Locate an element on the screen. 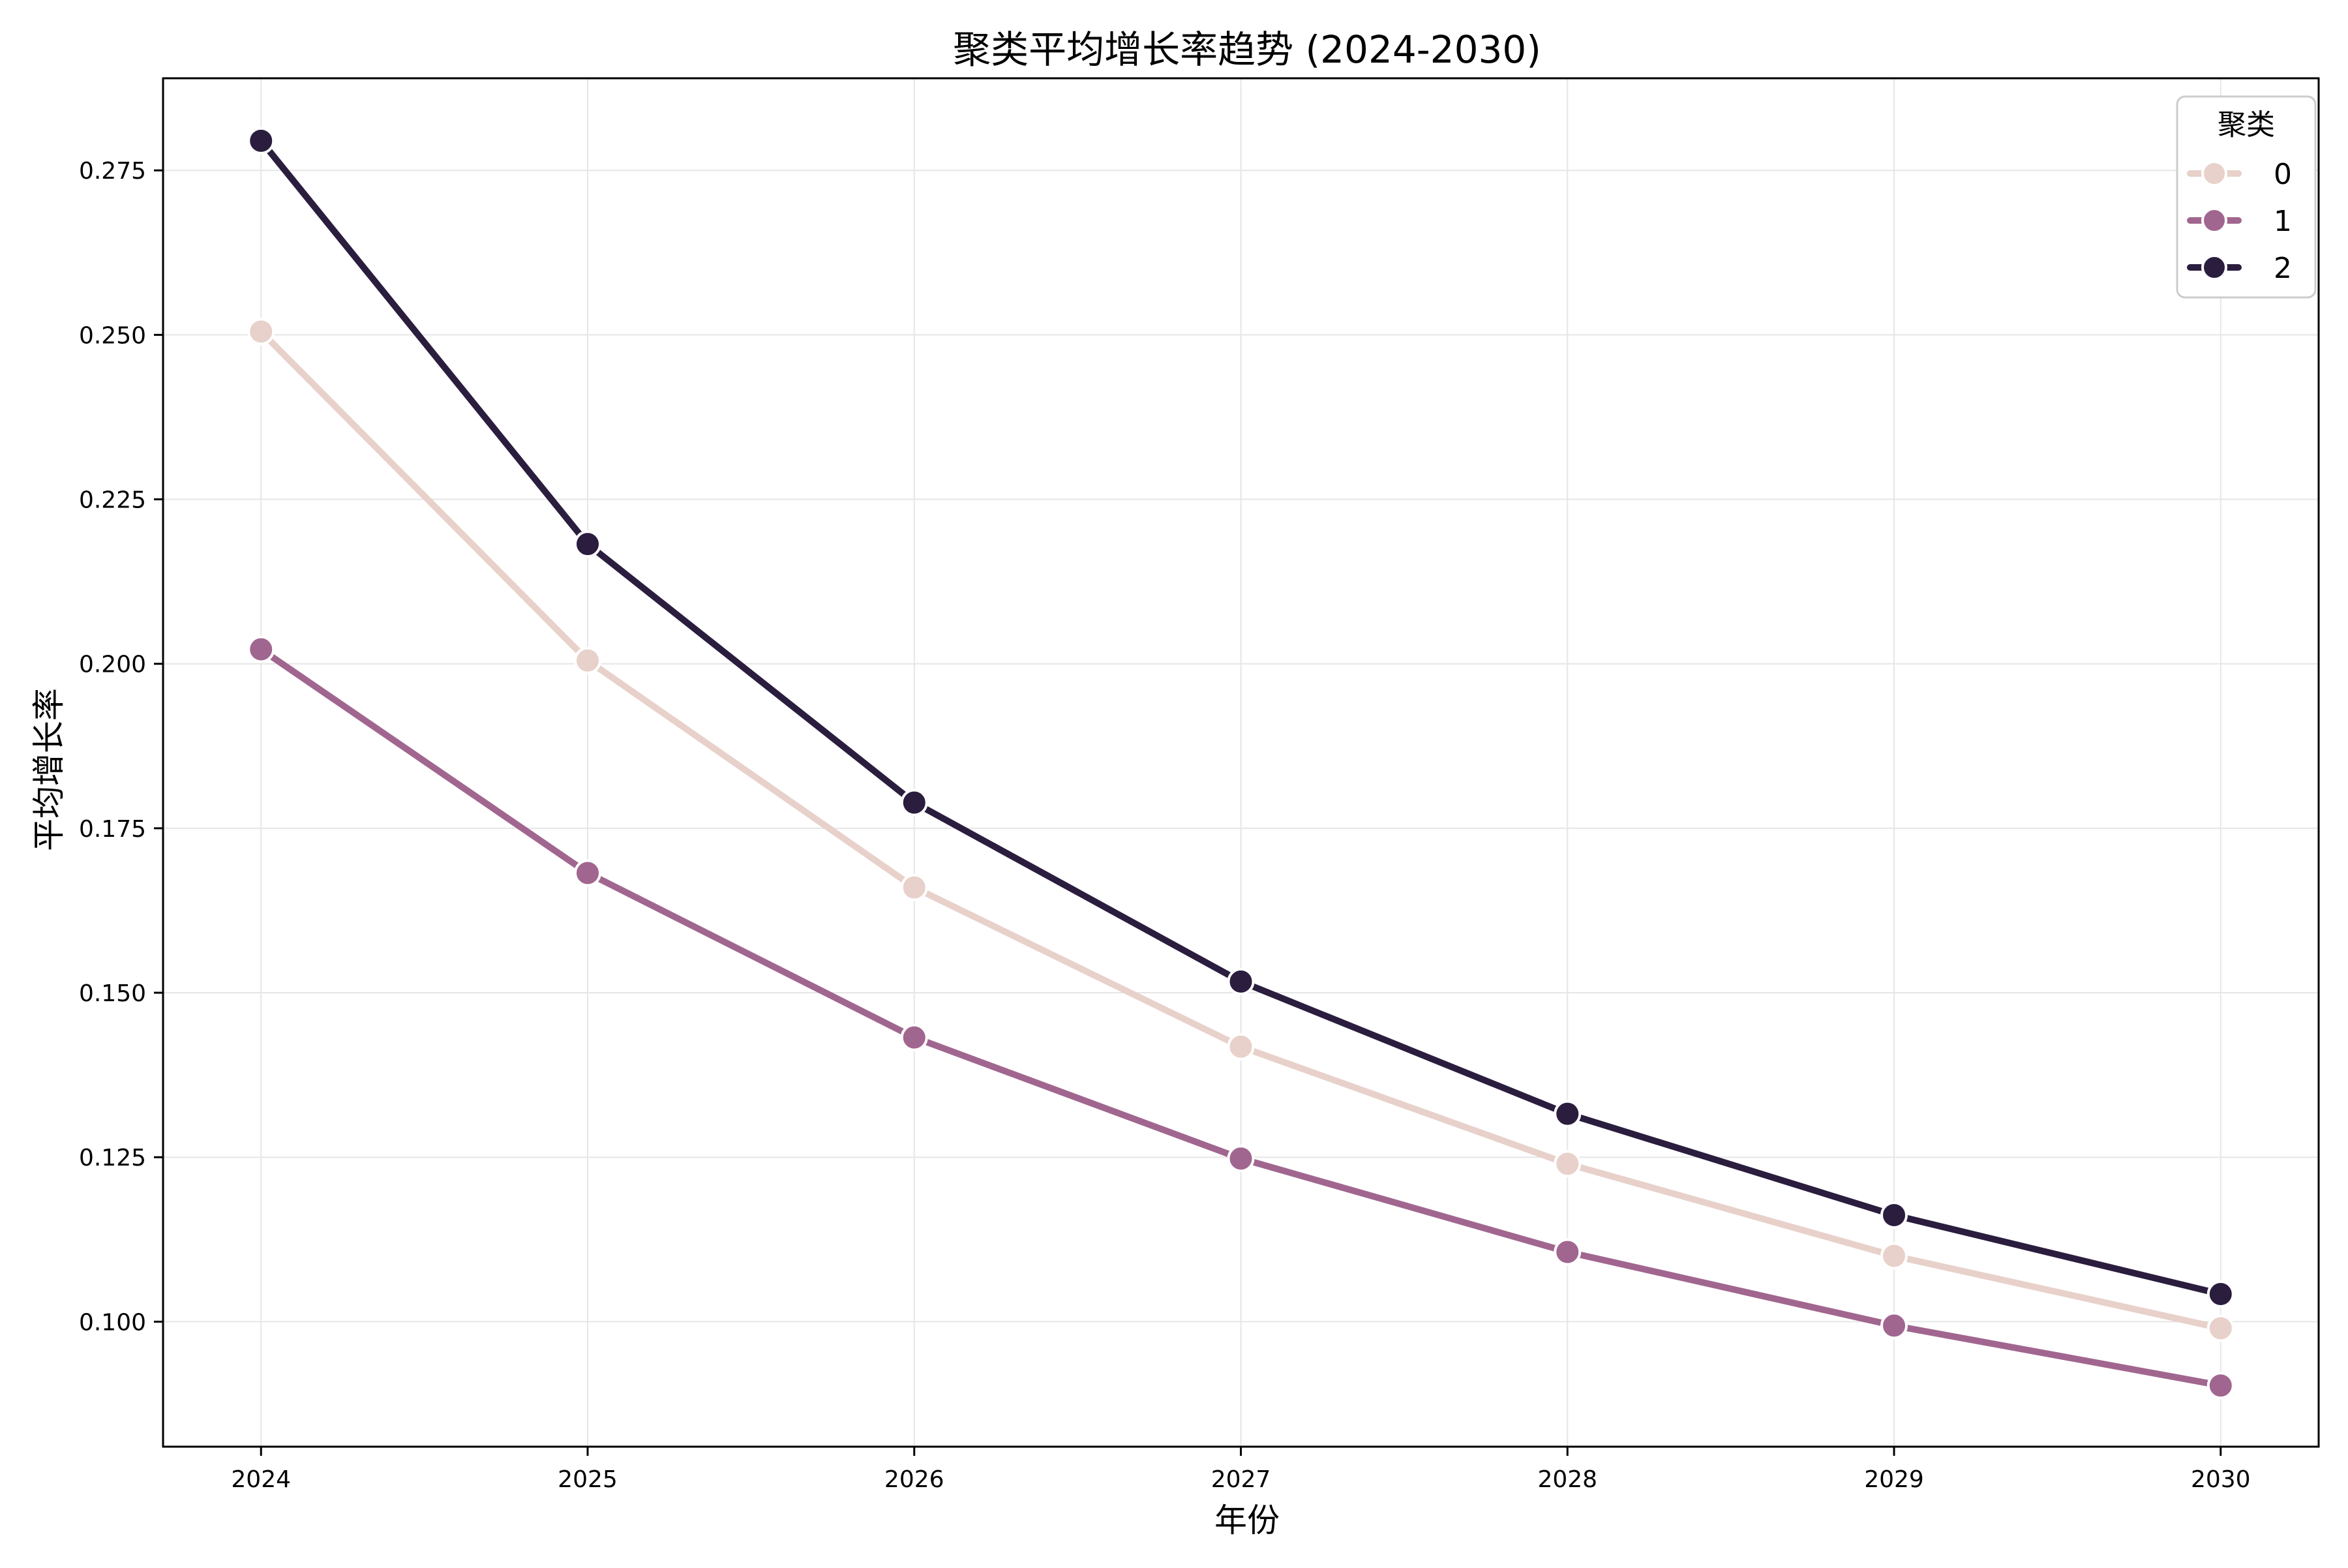  x-tick-label: 2024 is located at coordinates (261, 1479).